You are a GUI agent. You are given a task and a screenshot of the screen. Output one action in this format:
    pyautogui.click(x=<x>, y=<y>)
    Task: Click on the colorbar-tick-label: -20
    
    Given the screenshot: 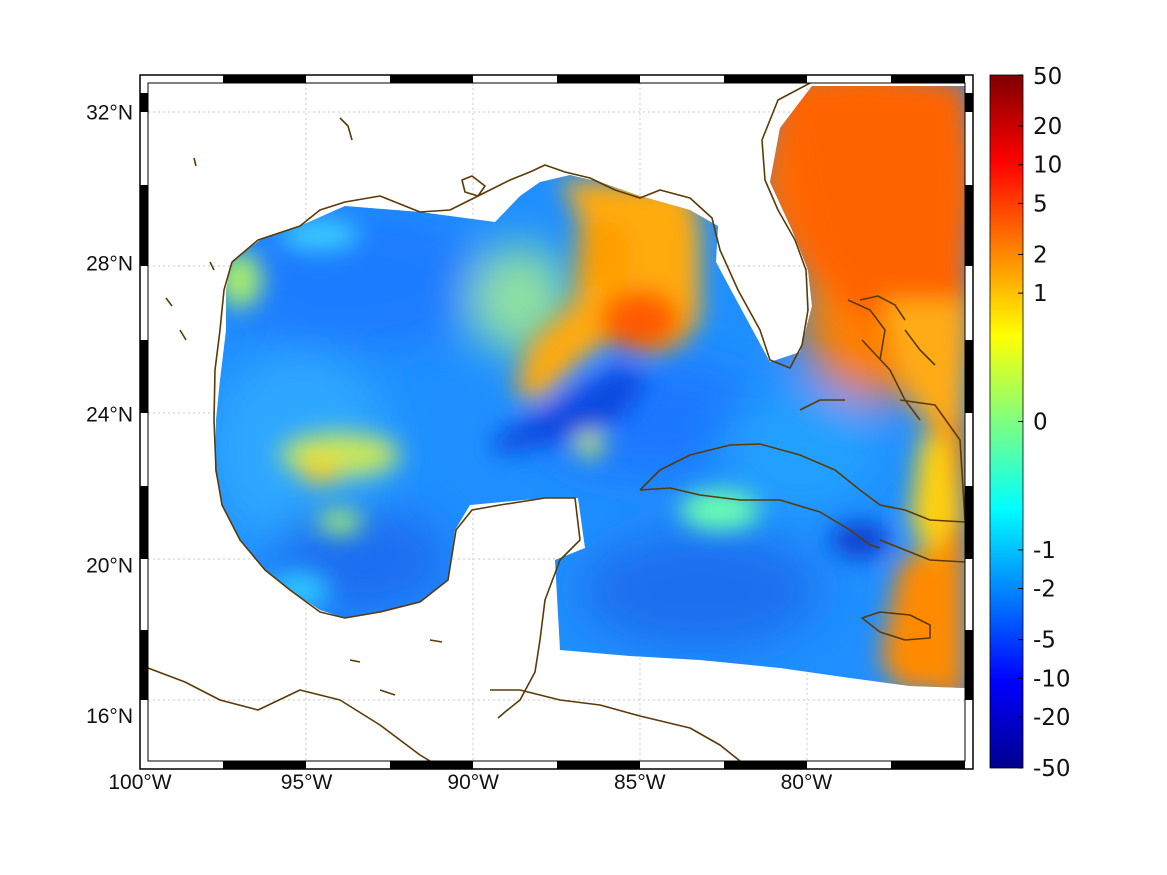 What is the action you would take?
    pyautogui.click(x=1052, y=718)
    